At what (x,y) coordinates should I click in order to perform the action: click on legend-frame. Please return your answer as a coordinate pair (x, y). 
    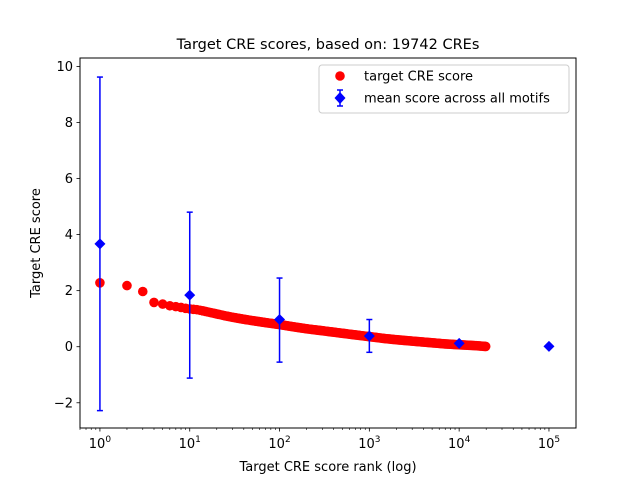
    Looking at the image, I should click on (444, 89).